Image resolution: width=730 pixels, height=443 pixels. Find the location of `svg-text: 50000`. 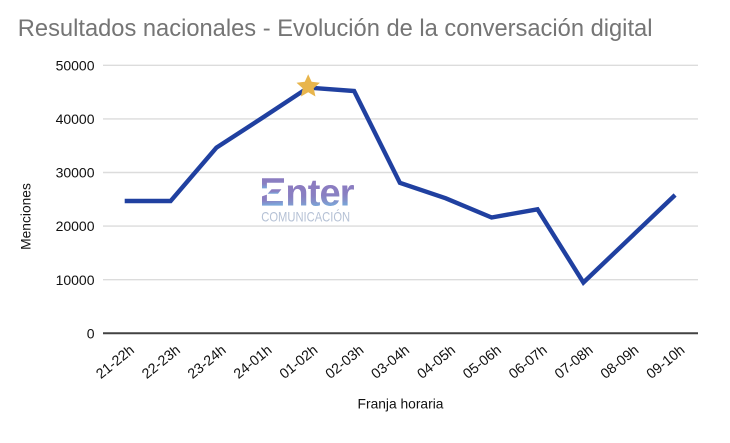

svg-text: 50000 is located at coordinates (75, 65).